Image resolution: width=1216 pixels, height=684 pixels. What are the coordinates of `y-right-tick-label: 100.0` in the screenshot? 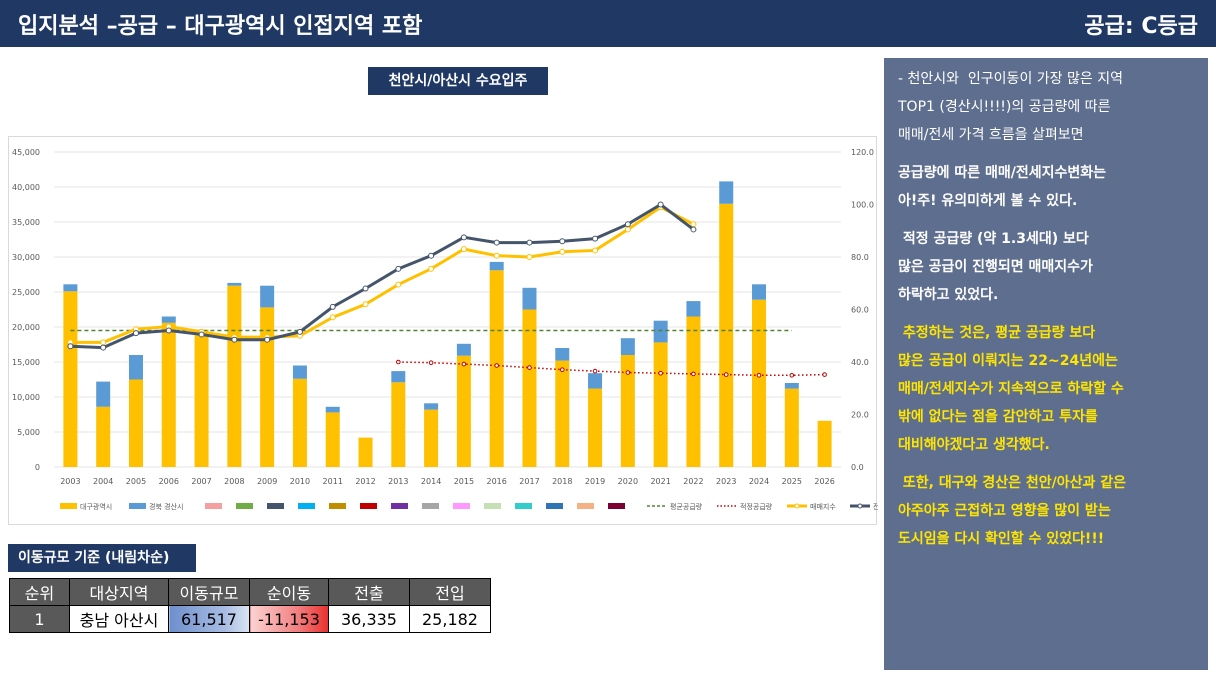 It's located at (862, 205).